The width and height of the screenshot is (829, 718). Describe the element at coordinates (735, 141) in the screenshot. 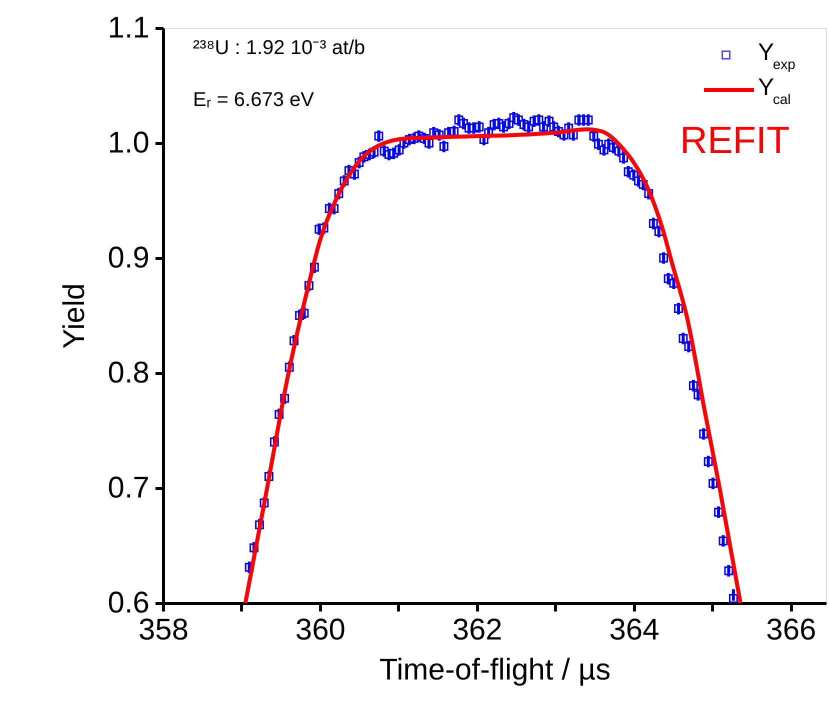

I see `annotation: REFIT` at that location.